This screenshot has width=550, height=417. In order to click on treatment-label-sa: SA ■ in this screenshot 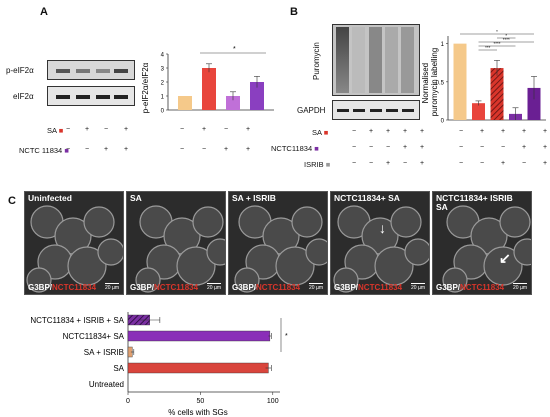, I will do `click(320, 132)`.